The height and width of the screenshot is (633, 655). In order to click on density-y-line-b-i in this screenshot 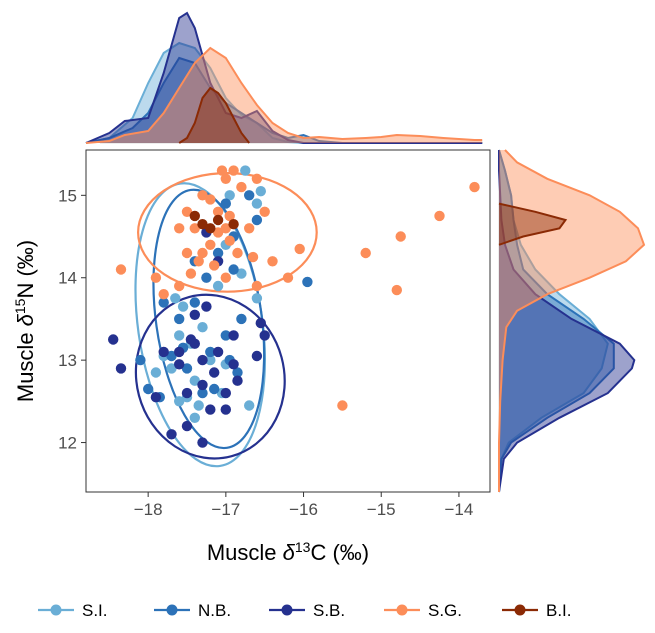, I will do `click(533, 224)`.